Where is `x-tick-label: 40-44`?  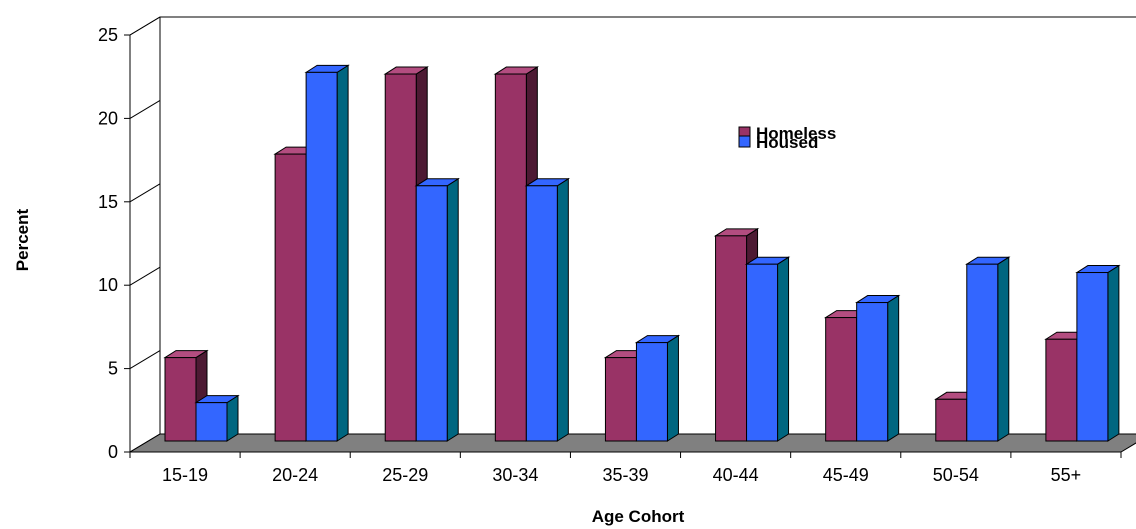 x-tick-label: 40-44 is located at coordinates (736, 475).